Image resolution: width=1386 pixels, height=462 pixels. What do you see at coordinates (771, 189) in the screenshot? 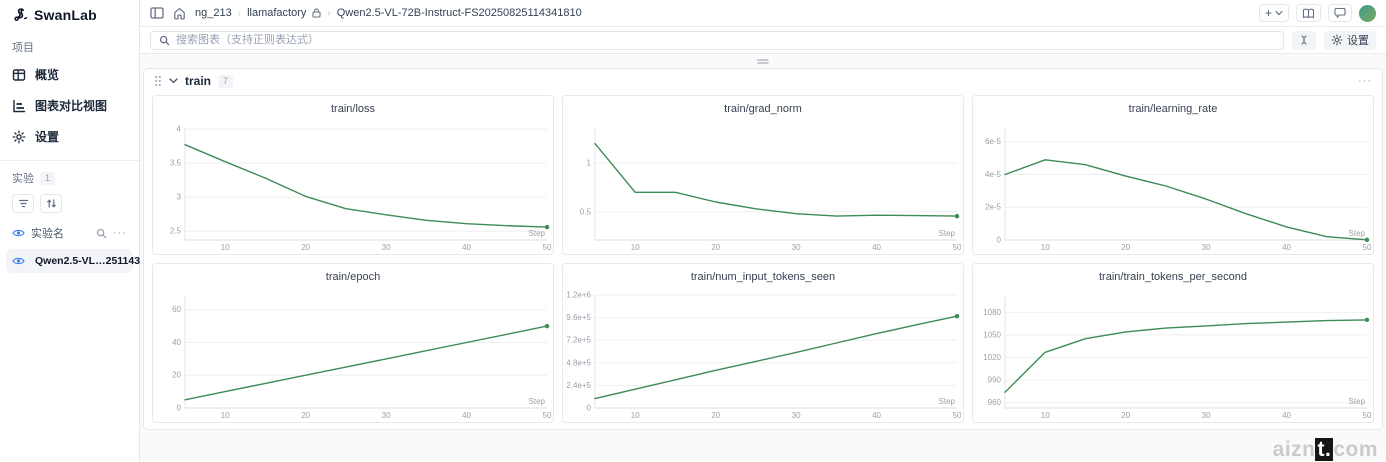
I see `chart-plot: 0.5 1 10 20 30 40 50 Step` at bounding box center [771, 189].